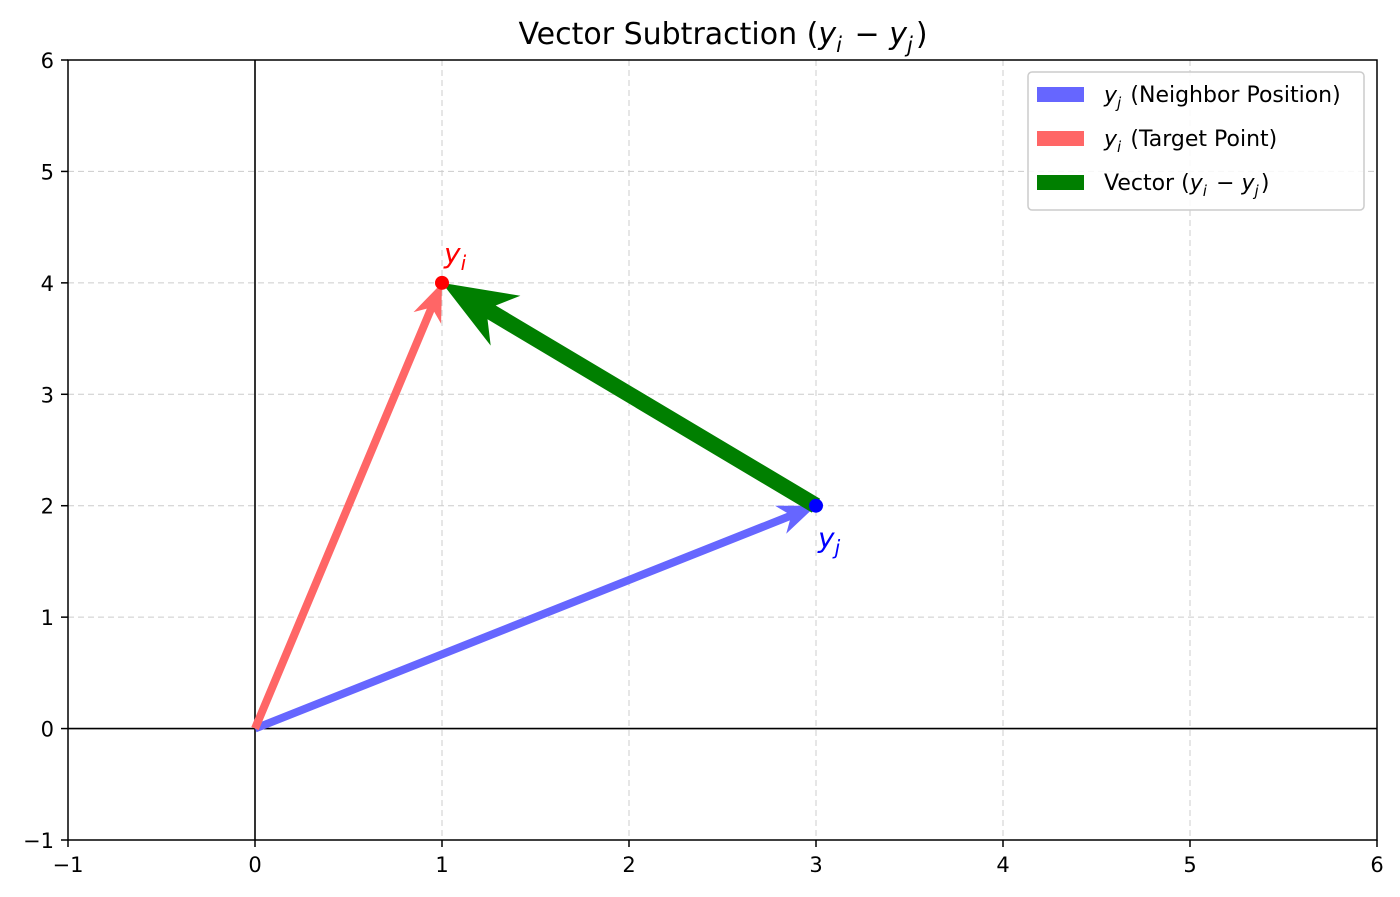 Image resolution: width=1400 pixels, height=897 pixels. Describe the element at coordinates (1222, 97) in the screenshot. I see `legend-label-yj: yj (Neighbor Position)` at that location.